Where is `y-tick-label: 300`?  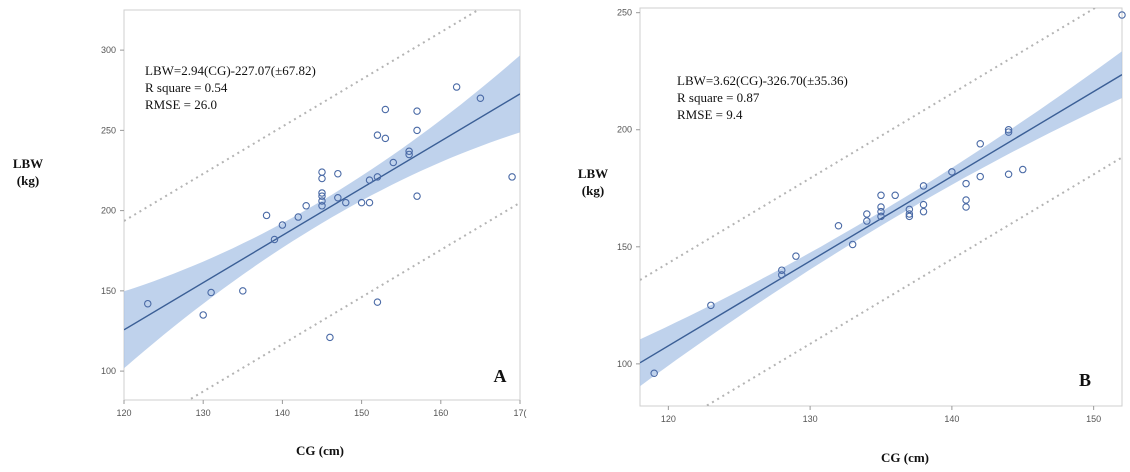 y-tick-label: 300 is located at coordinates (108, 50).